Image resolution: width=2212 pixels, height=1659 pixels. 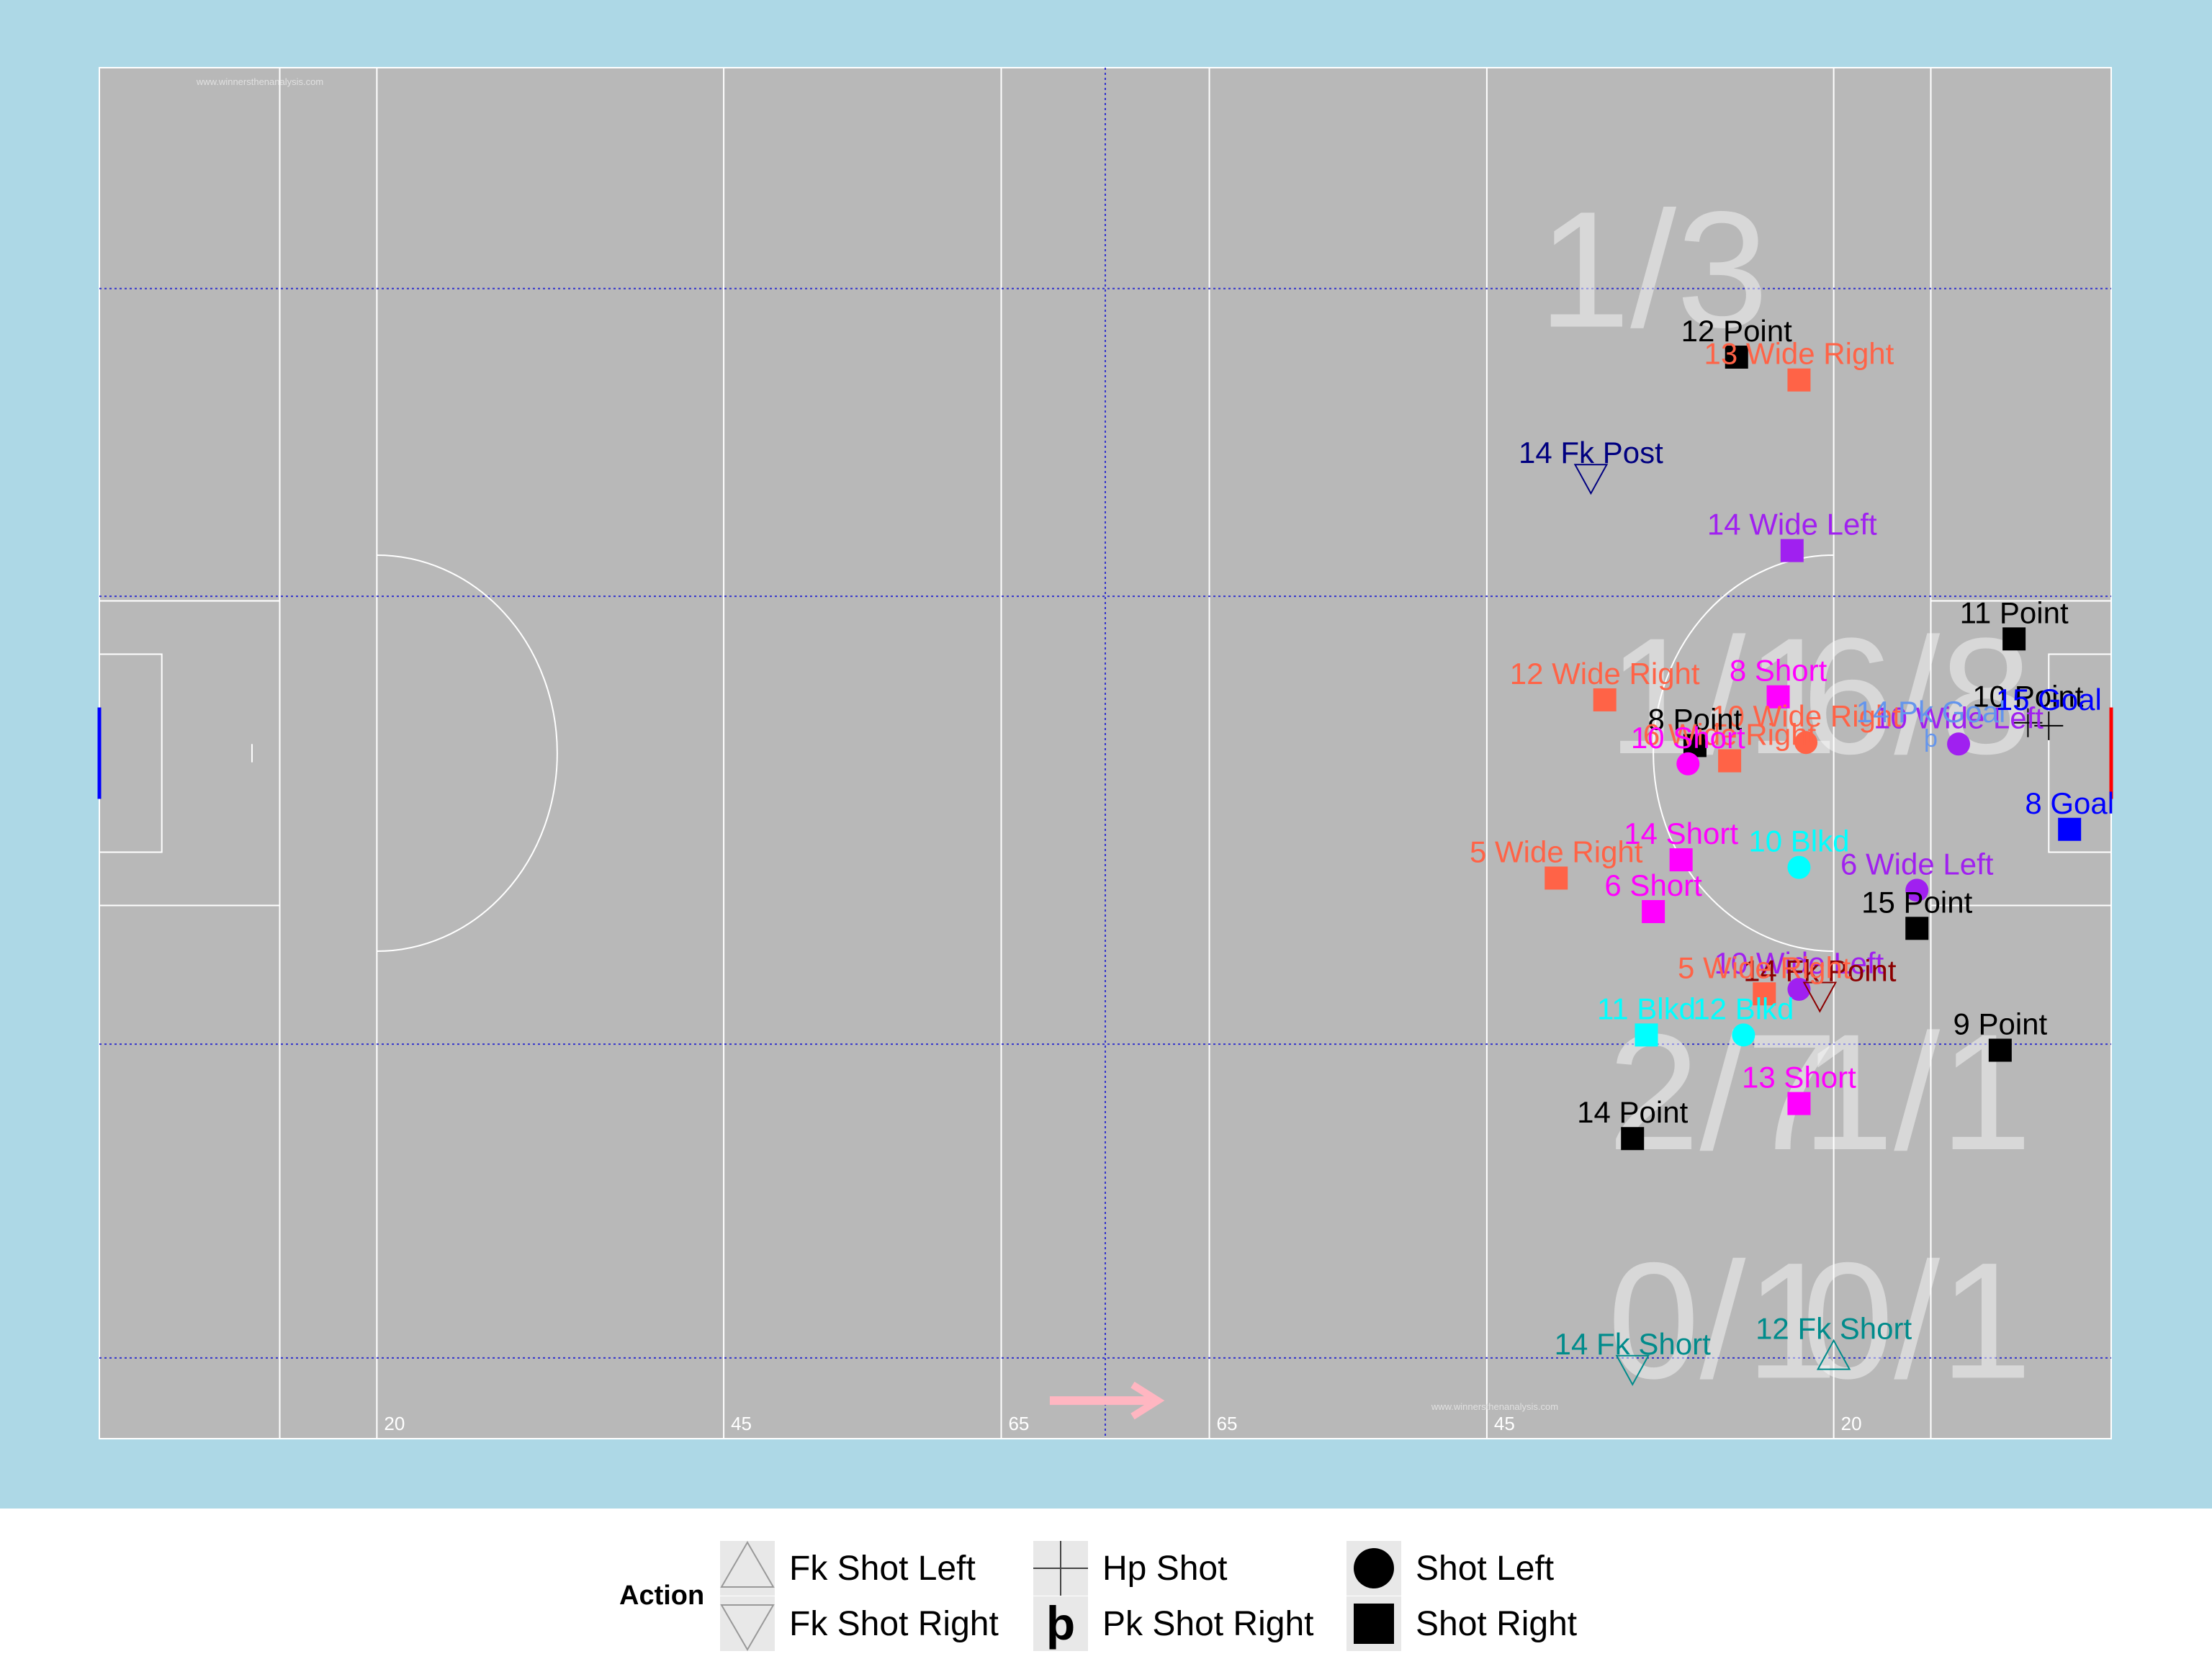 I want to click on legend-label: Hp Shot, so click(x=1164, y=1569).